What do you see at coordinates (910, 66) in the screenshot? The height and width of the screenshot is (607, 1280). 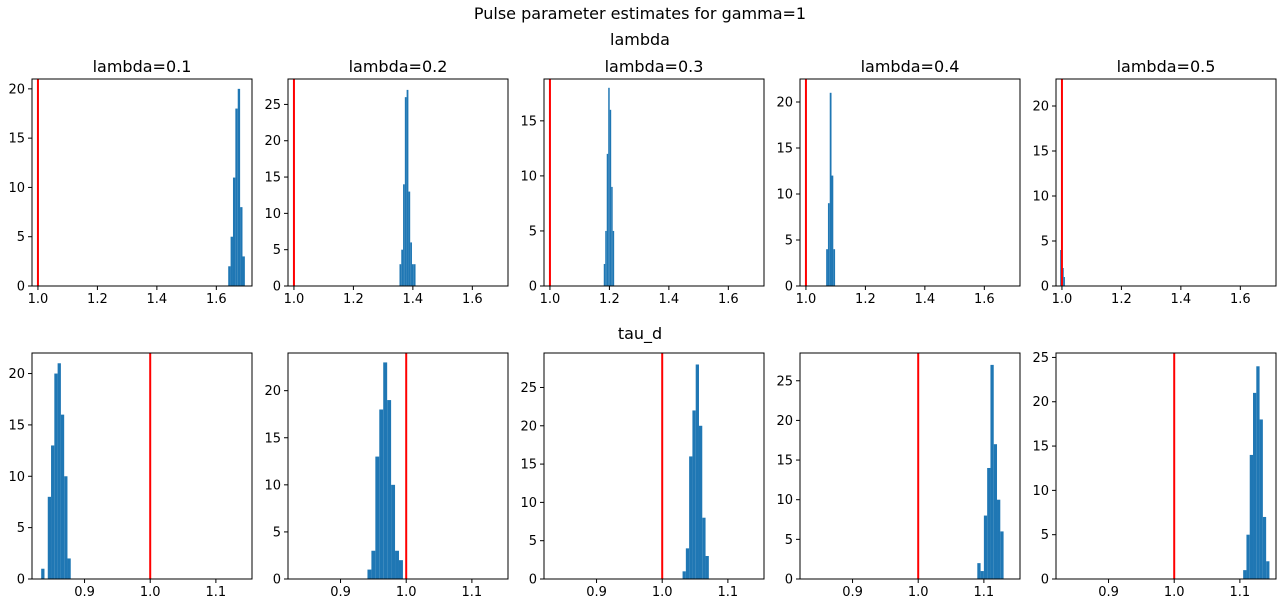 I see `panel-title: lambda=0.4` at bounding box center [910, 66].